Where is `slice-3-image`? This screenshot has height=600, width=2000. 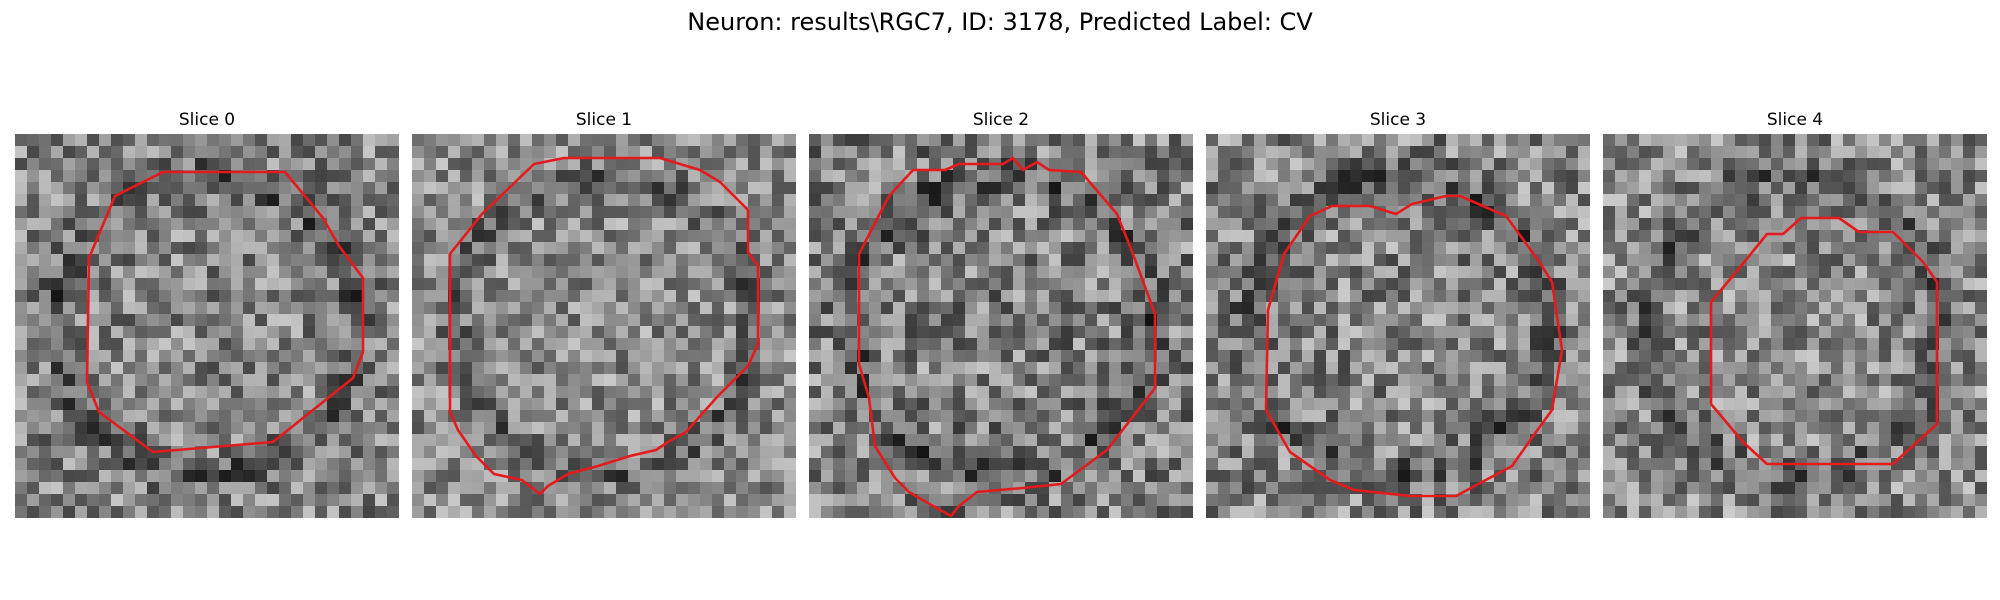 slice-3-image is located at coordinates (1398, 326).